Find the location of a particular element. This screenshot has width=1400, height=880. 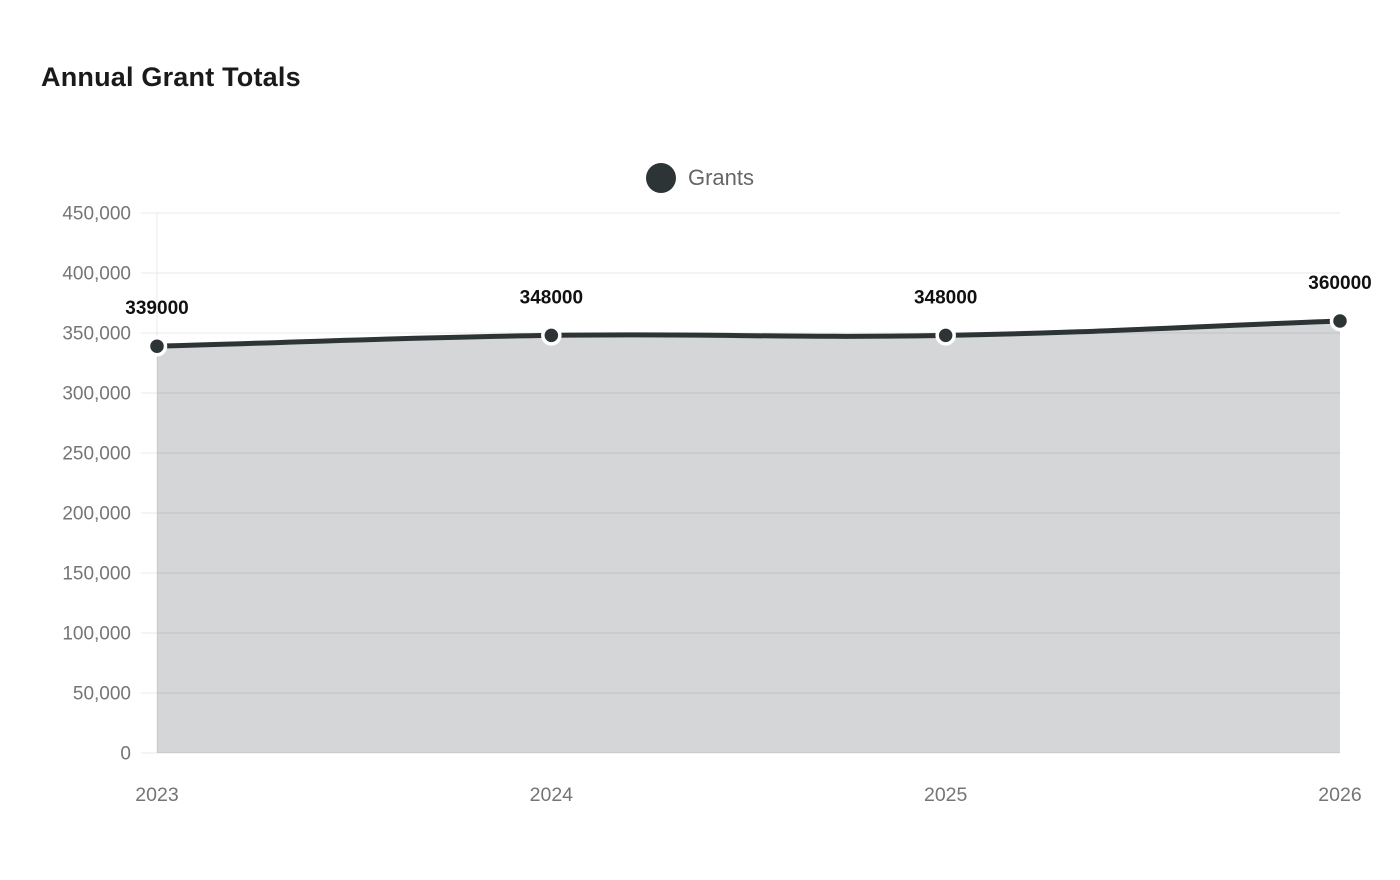

y-tick-label: 300,000 is located at coordinates (96, 394).